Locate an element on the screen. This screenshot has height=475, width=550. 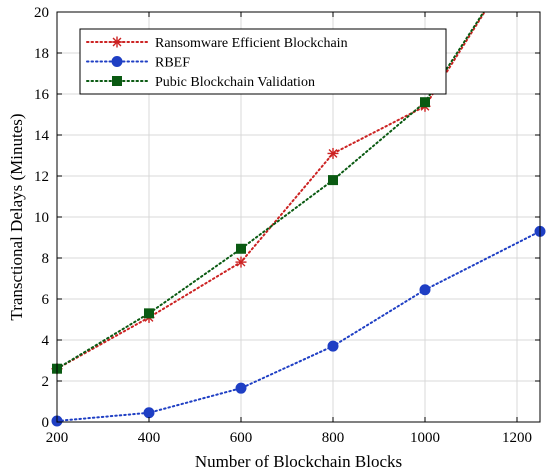
y-tick-label: 10 is located at coordinates (41, 218).